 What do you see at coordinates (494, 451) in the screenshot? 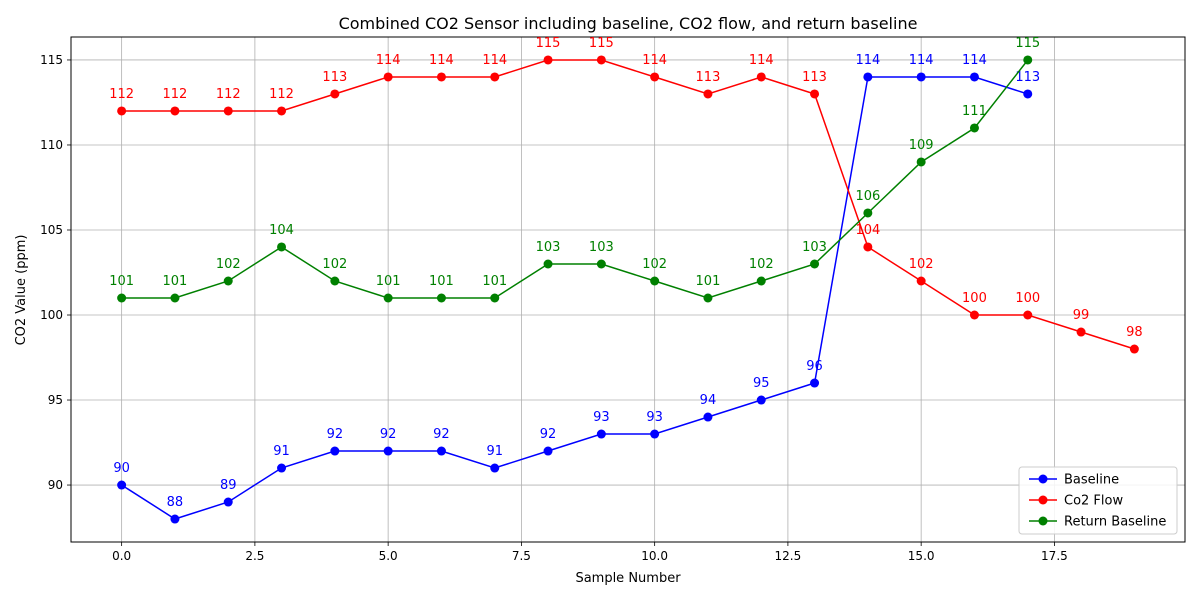
I see `data-label: 91` at bounding box center [494, 451].